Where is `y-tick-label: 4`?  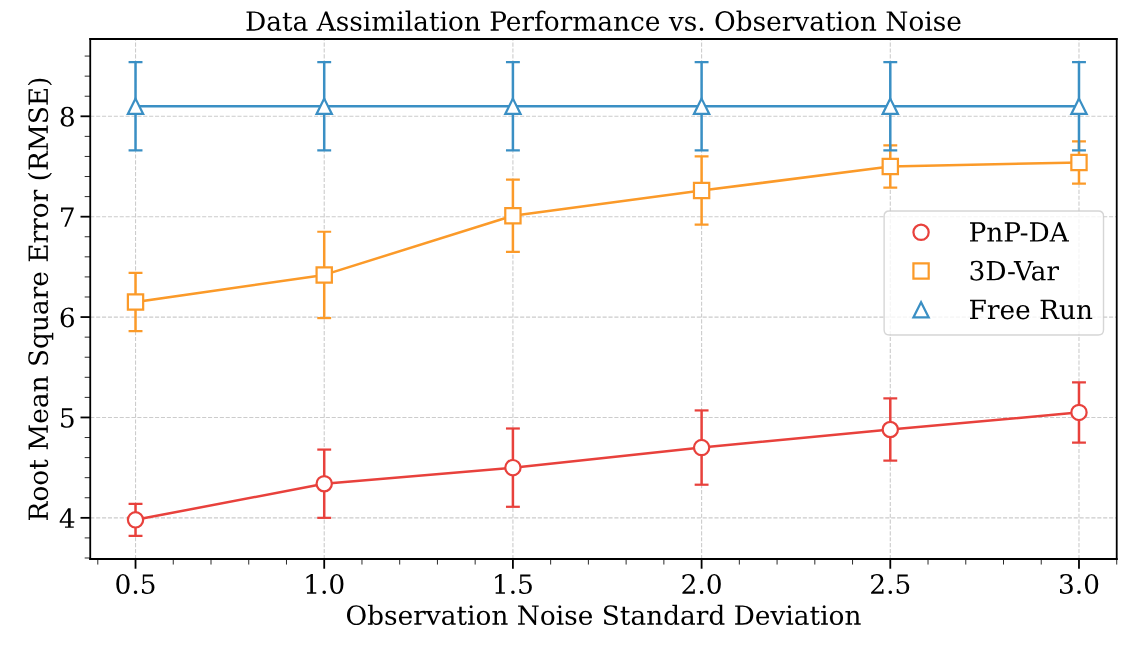 y-tick-label: 4 is located at coordinates (67, 518).